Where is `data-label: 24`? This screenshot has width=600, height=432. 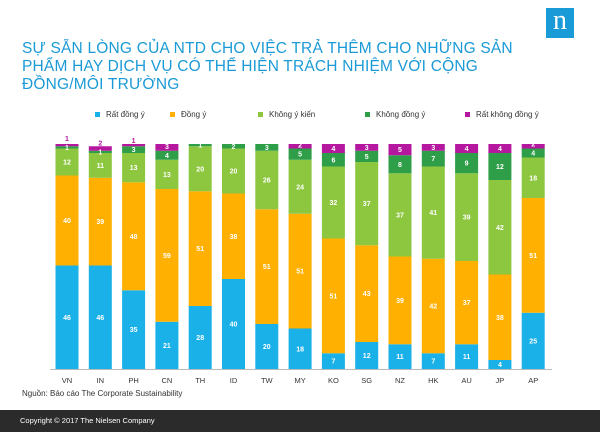 data-label: 24 is located at coordinates (300, 187).